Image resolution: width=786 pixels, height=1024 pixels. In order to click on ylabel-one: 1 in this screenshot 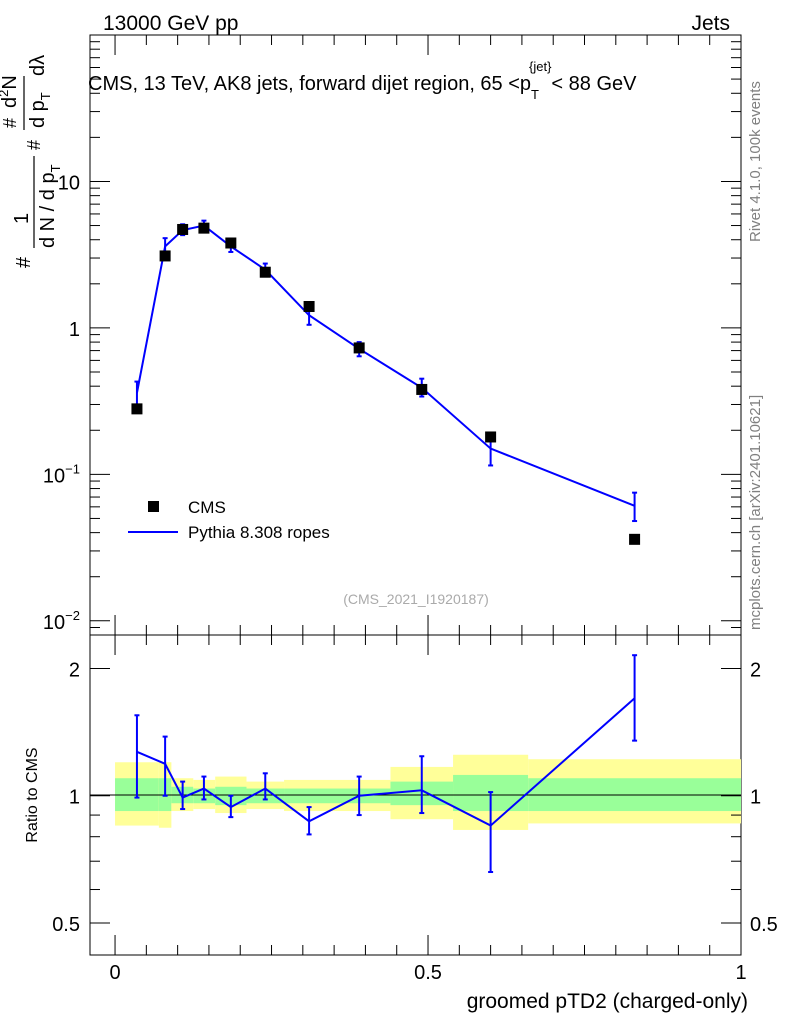, I will do `click(22, 218)`.